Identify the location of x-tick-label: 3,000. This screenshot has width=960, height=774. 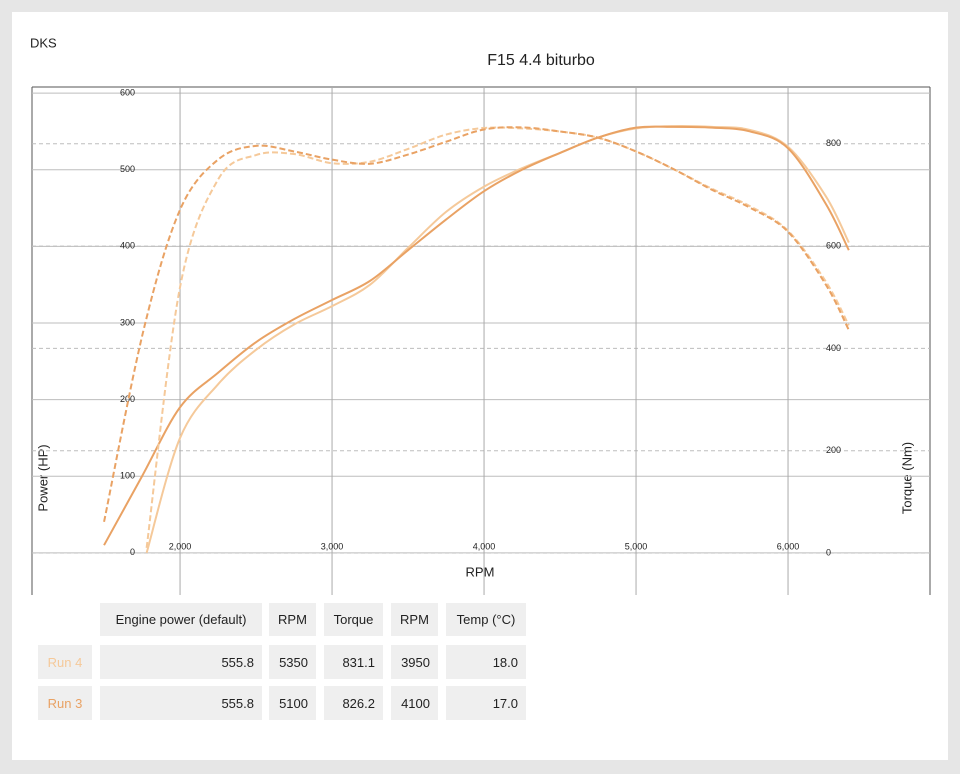
(332, 546).